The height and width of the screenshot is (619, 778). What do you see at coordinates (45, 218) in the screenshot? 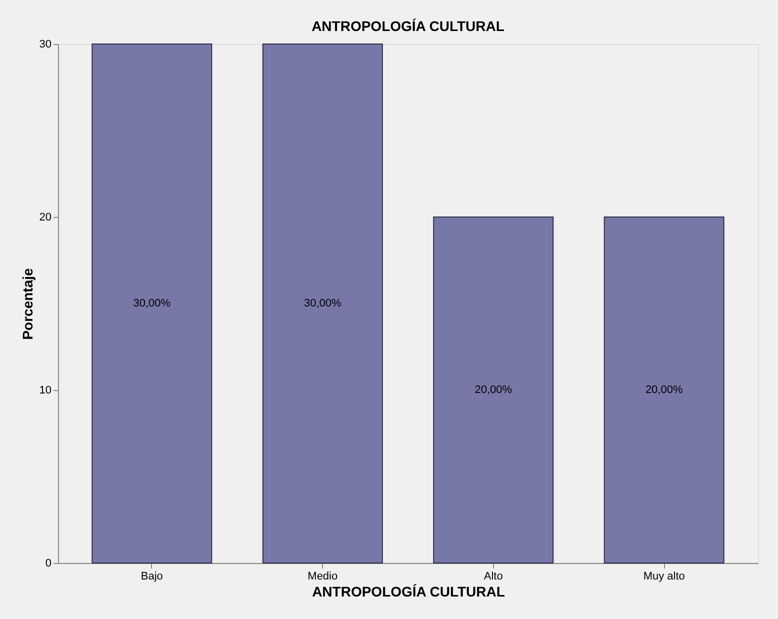
I see `y-tick-label: 20` at bounding box center [45, 218].